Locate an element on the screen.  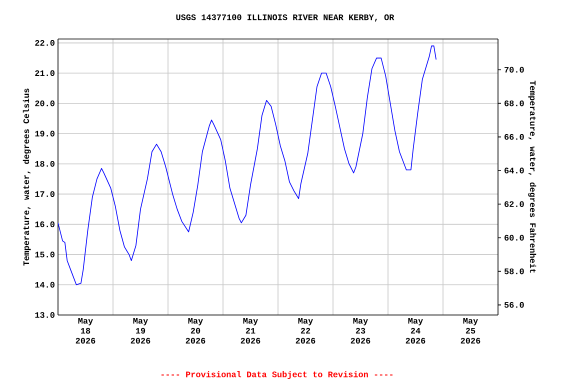
y-tick-label: 20.0 is located at coordinates (44, 103).